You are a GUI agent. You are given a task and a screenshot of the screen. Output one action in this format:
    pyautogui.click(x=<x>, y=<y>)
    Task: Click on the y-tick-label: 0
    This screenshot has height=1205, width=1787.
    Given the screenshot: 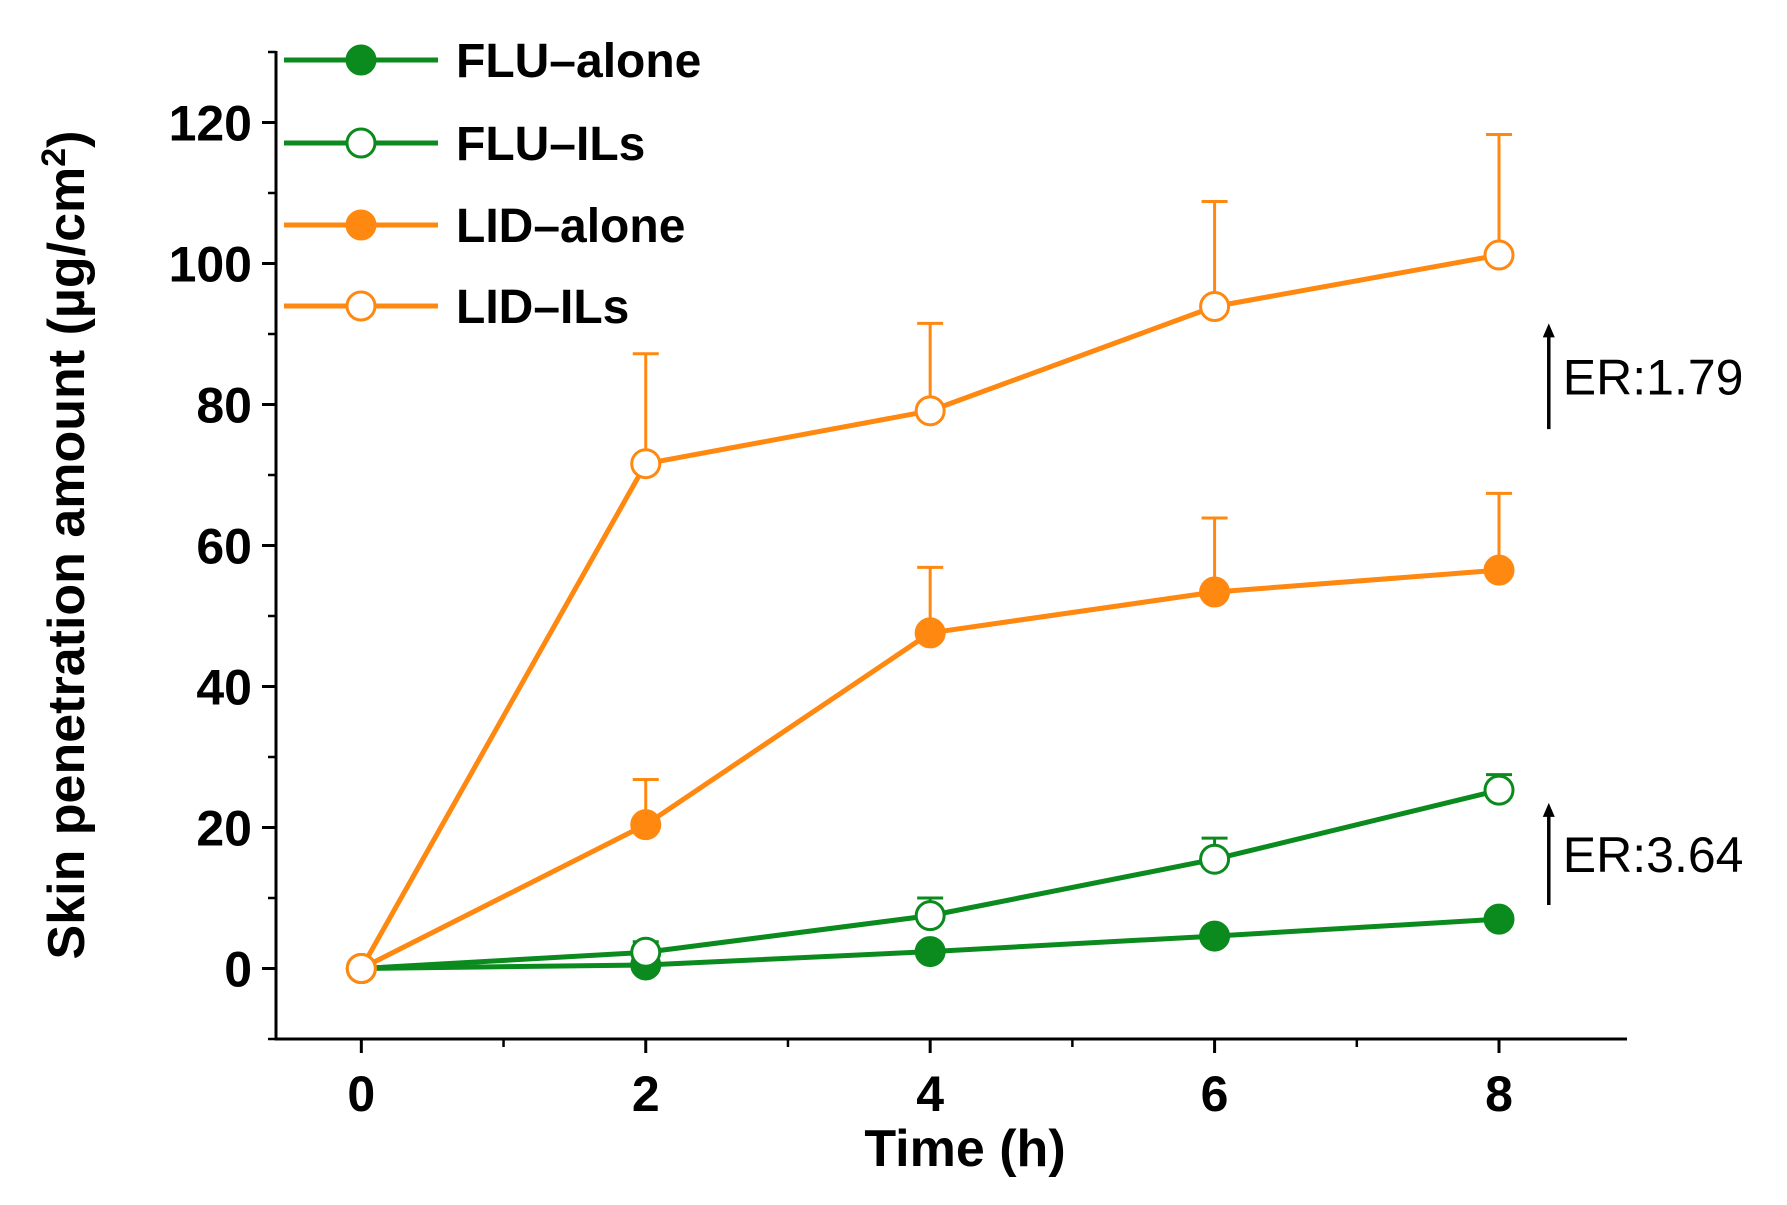 What is the action you would take?
    pyautogui.click(x=238, y=970)
    